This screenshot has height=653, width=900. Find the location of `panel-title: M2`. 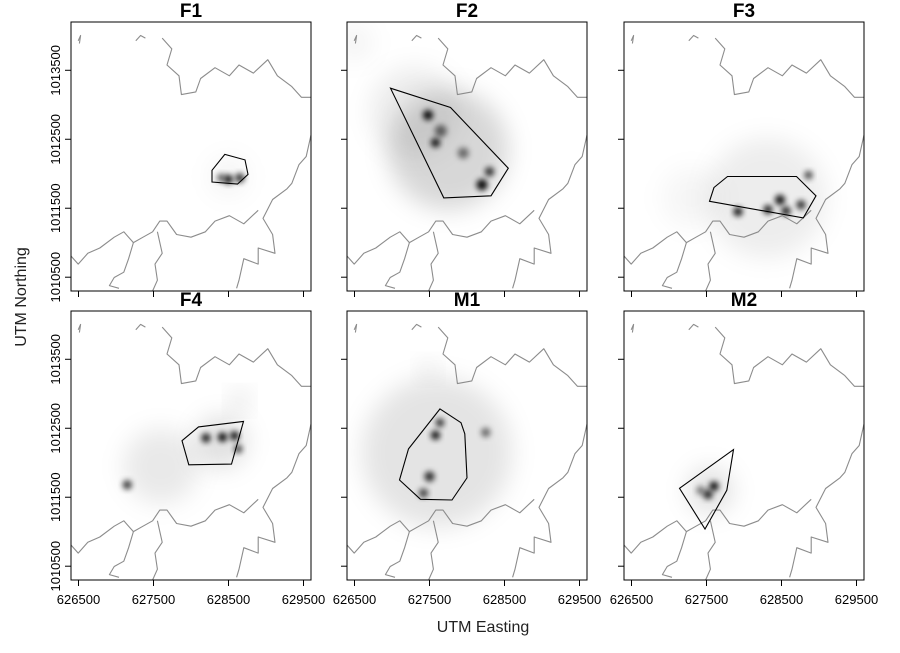

panel-title: M2 is located at coordinates (744, 300).